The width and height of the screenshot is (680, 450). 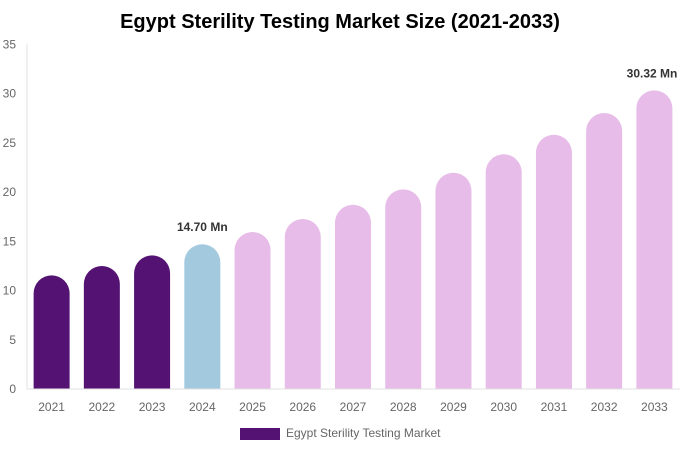 I want to click on x-tick-label: 2025, so click(x=252, y=407).